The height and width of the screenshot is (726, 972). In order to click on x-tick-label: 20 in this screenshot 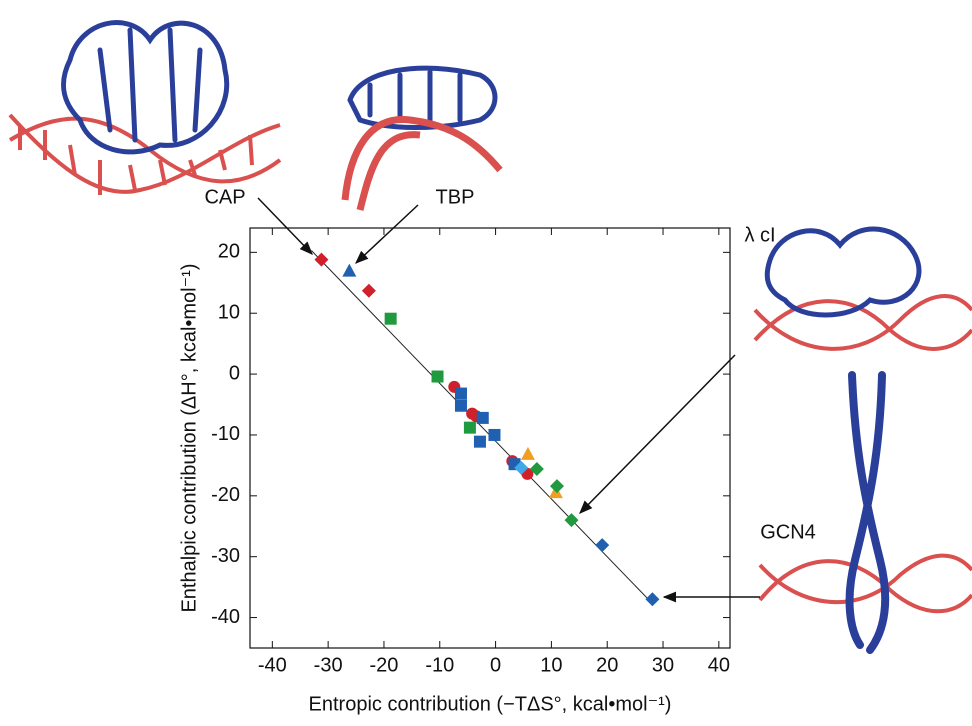, I will do `click(607, 665)`.